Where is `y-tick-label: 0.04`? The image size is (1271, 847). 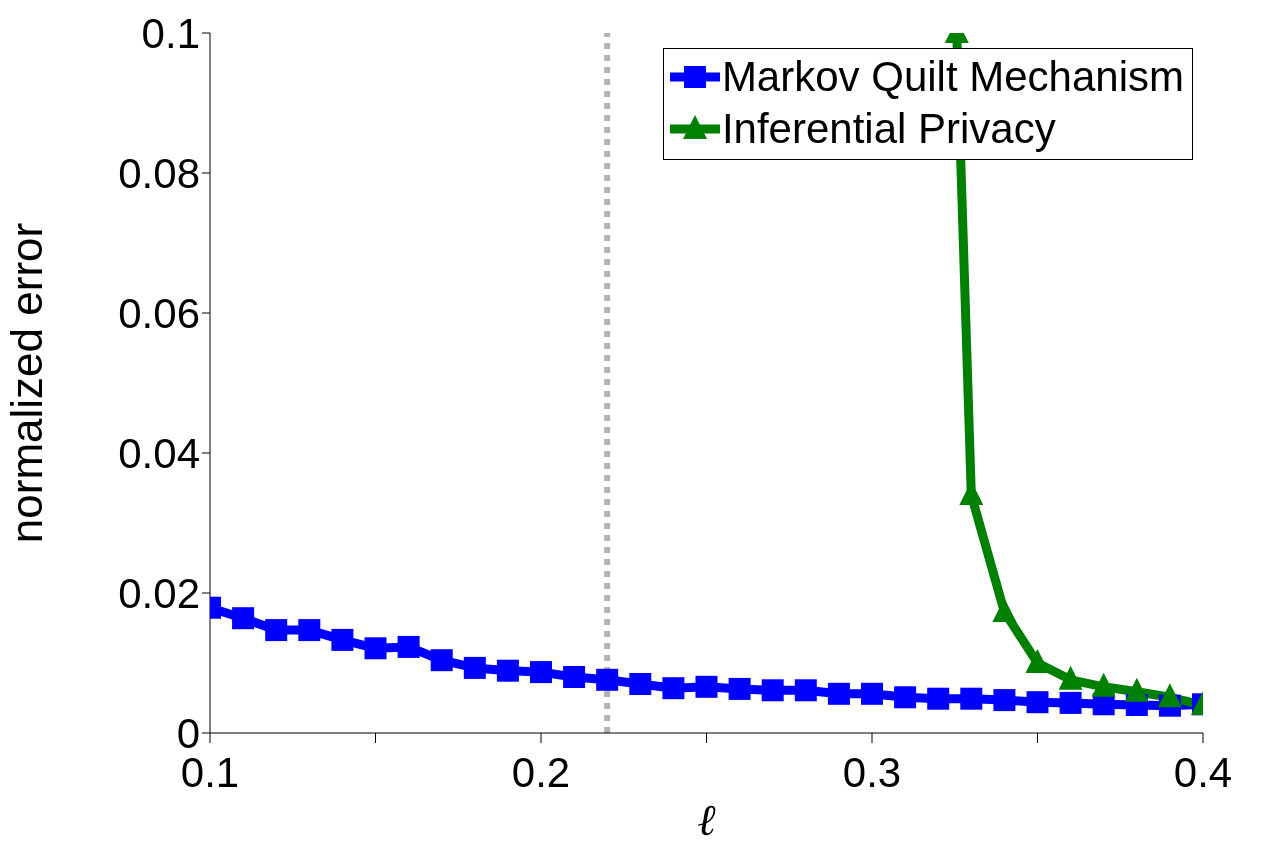 y-tick-label: 0.04 is located at coordinates (159, 453).